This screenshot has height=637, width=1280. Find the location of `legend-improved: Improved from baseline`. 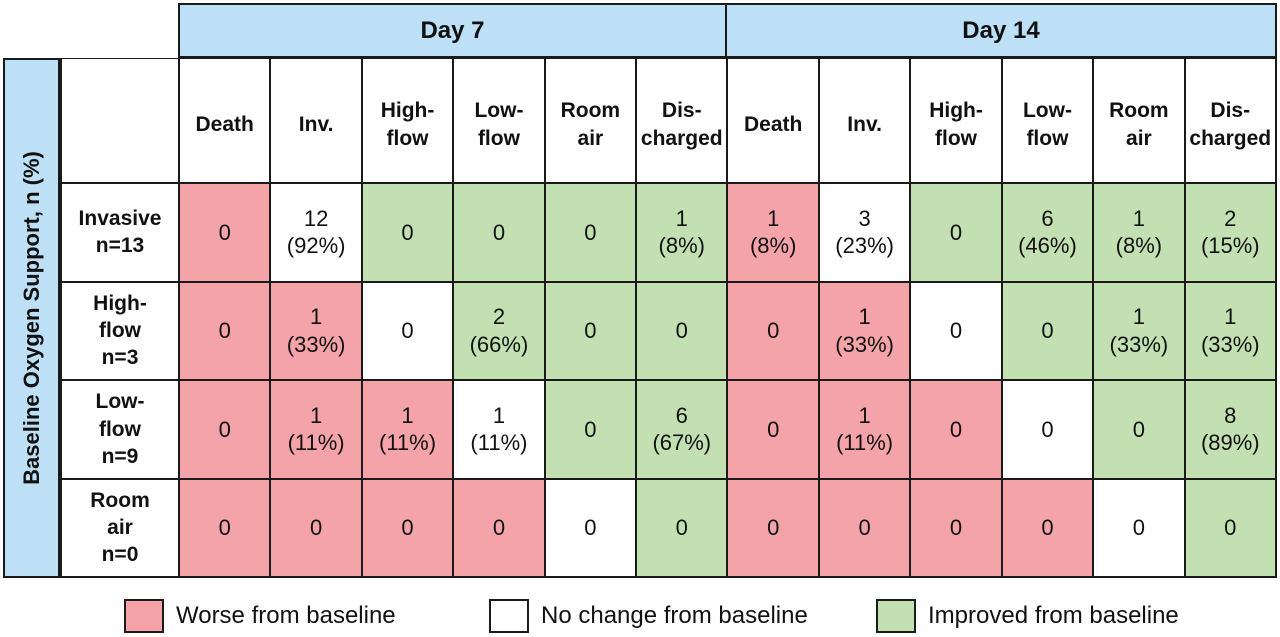

legend-improved: Improved from baseline is located at coordinates (1027, 616).